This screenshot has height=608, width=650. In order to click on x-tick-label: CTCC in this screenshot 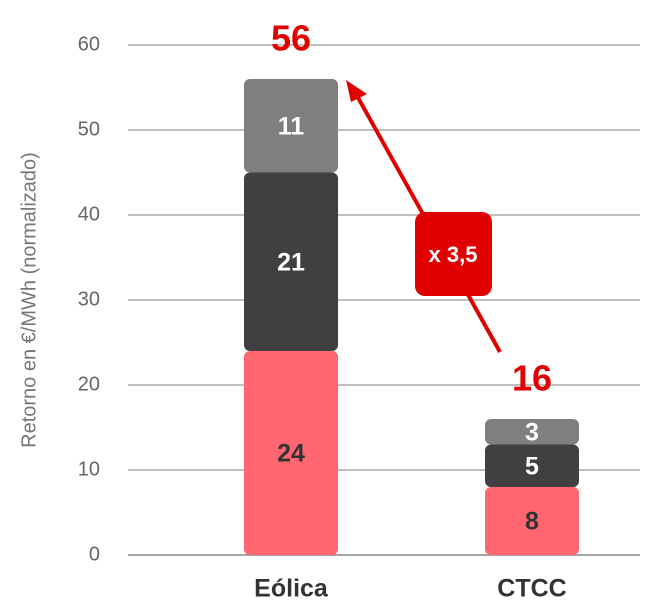, I will do `click(531, 589)`.